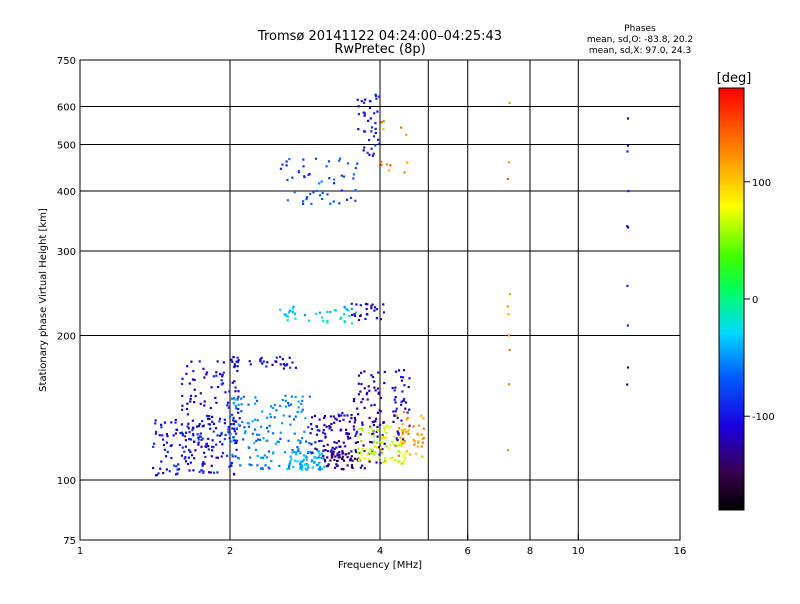 The width and height of the screenshot is (800, 604). What do you see at coordinates (468, 551) in the screenshot?
I see `x-tick-label: 6` at bounding box center [468, 551].